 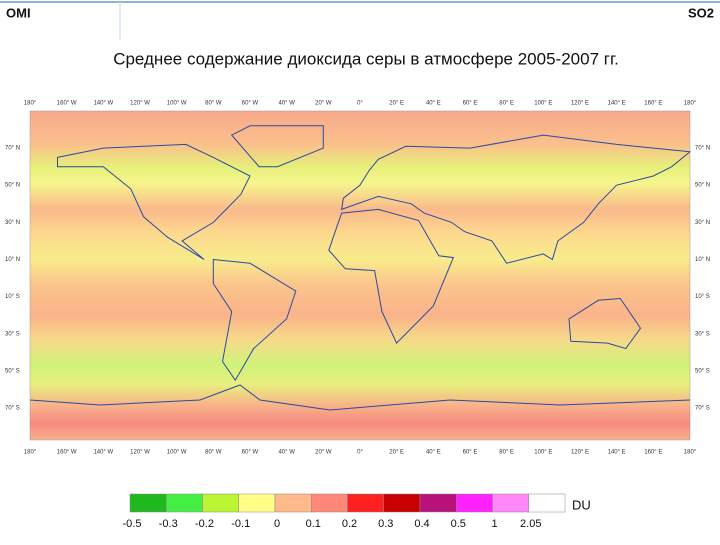 I want to click on eurasia, so click(x=516, y=199).